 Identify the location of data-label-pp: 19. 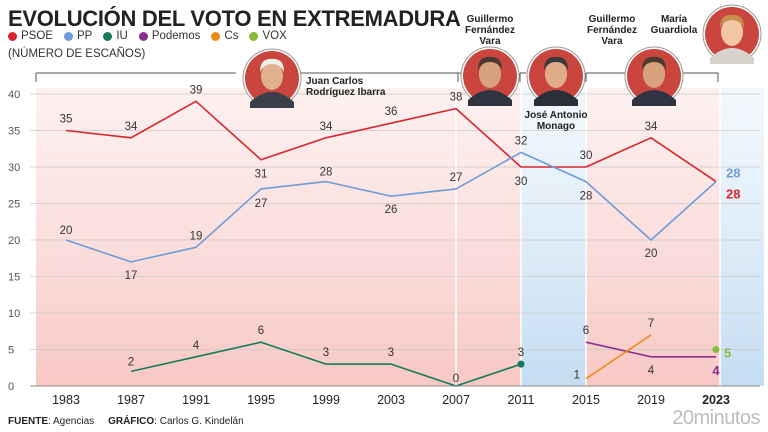
(196, 236).